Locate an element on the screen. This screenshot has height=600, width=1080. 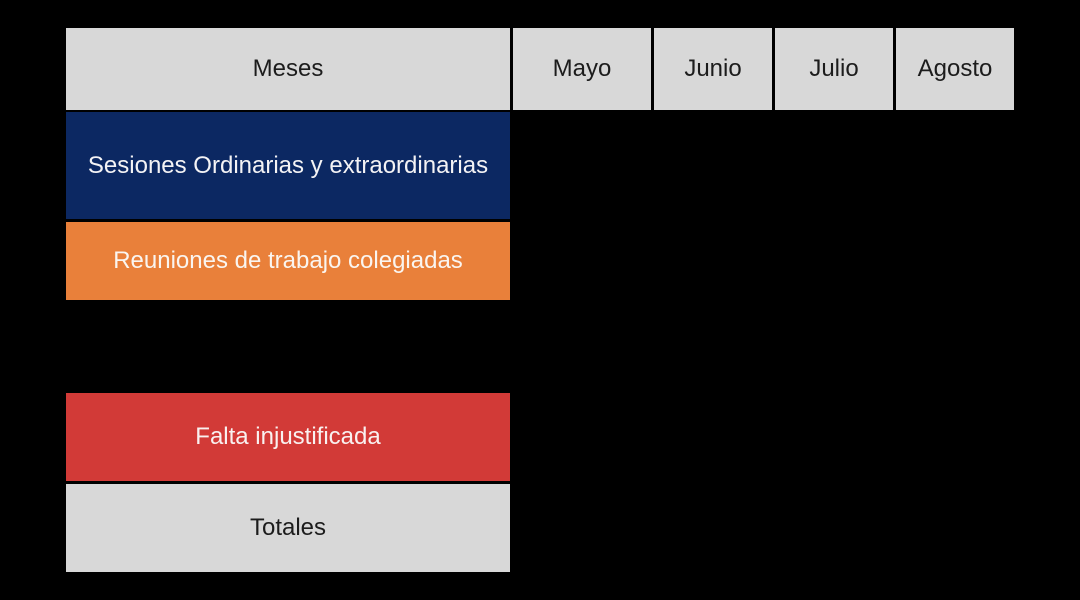
row-reuniones-trabajo-label: Reuniones de trabajo colegiadas is located at coordinates (288, 260).